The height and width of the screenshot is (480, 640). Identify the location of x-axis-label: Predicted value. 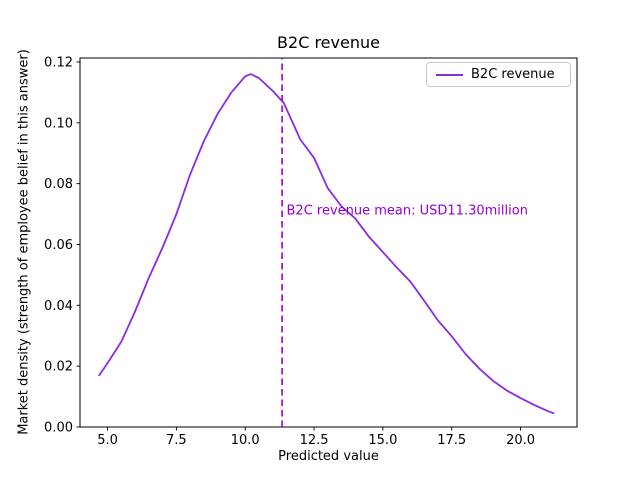
(328, 456).